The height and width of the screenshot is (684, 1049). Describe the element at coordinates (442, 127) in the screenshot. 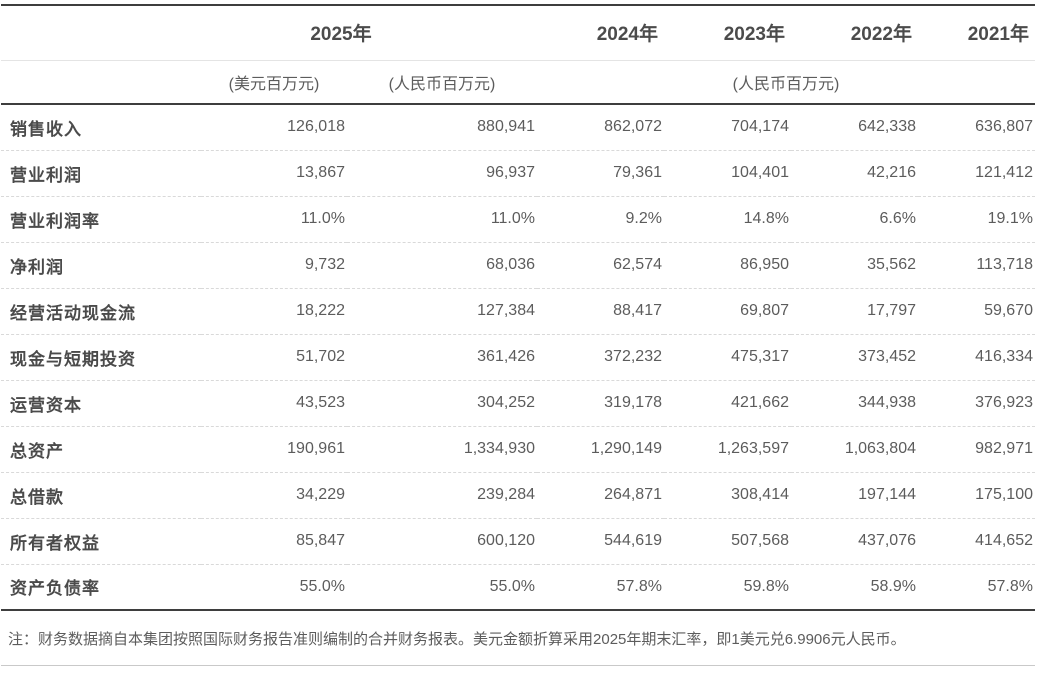

I see `value-cell: 880,941` at that location.